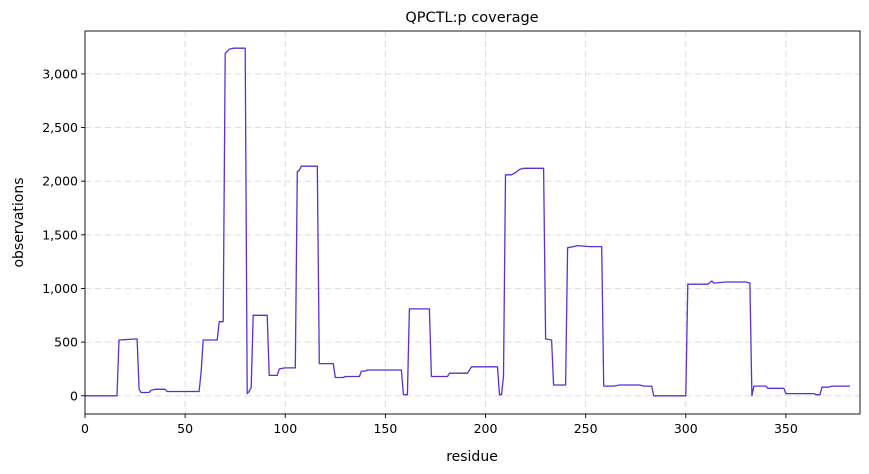 Image resolution: width=869 pixels, height=474 pixels. What do you see at coordinates (60, 288) in the screenshot?
I see `y-tick-label: 1,000` at bounding box center [60, 288].